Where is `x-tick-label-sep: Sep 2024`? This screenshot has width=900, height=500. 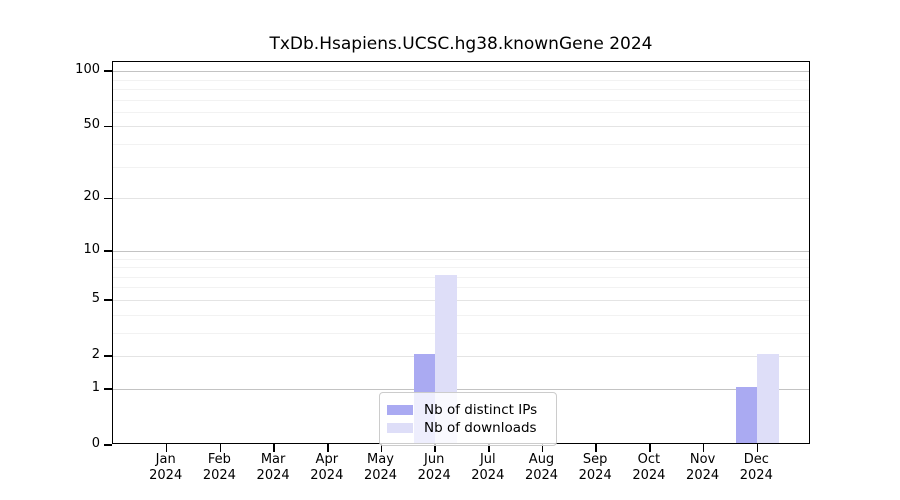
x-tick-label-sep: Sep 2024 is located at coordinates (595, 467).